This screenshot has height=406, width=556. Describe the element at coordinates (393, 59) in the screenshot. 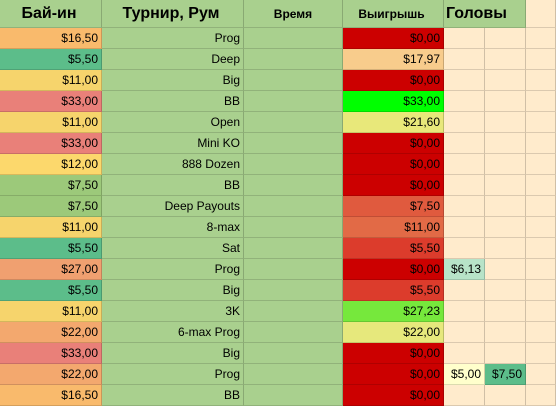

I see `winnings-cell: $17,97` at that location.